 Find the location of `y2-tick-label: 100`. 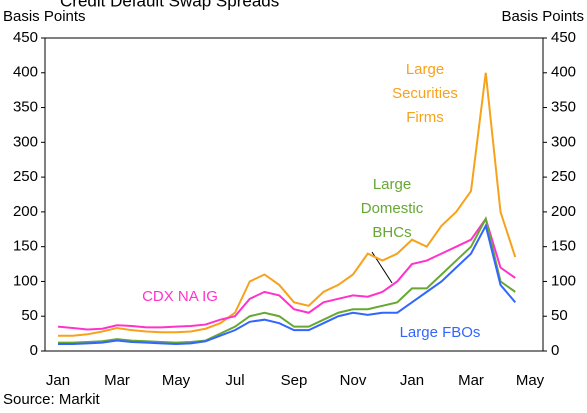

y2-tick-label: 100 is located at coordinates (563, 280).